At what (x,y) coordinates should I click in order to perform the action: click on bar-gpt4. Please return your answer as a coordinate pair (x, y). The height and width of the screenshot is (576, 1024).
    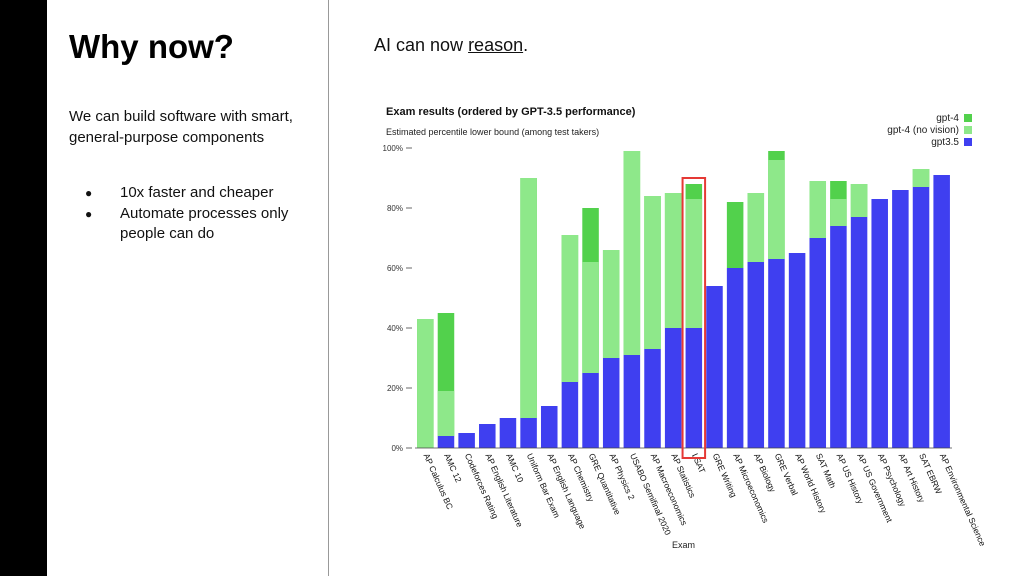
    Looking at the image, I should click on (735, 235).